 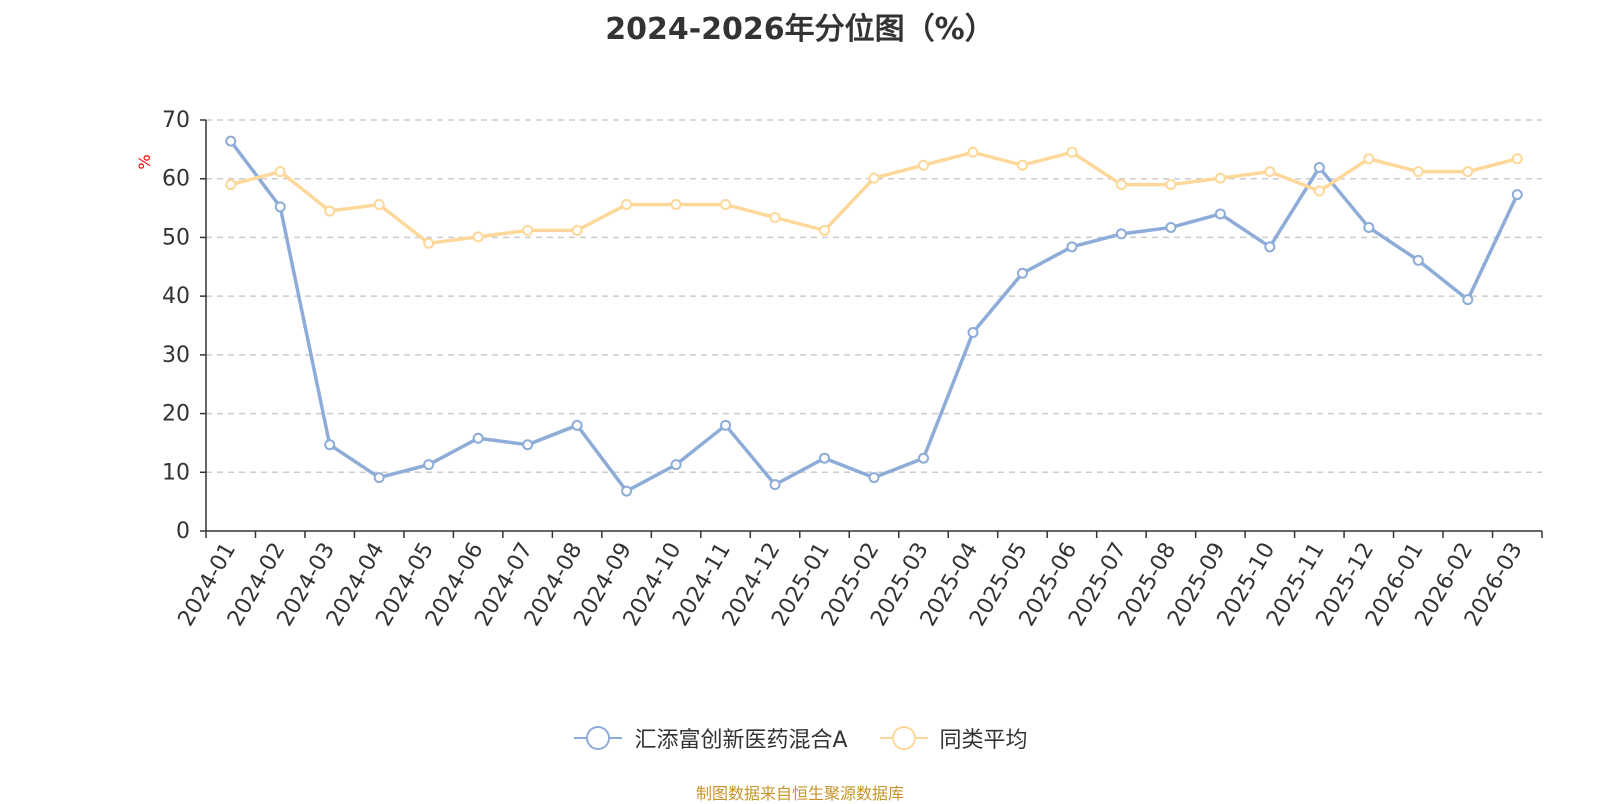 I want to click on legend: 汇添富创新医药混合A 同类平均, so click(x=800, y=738).